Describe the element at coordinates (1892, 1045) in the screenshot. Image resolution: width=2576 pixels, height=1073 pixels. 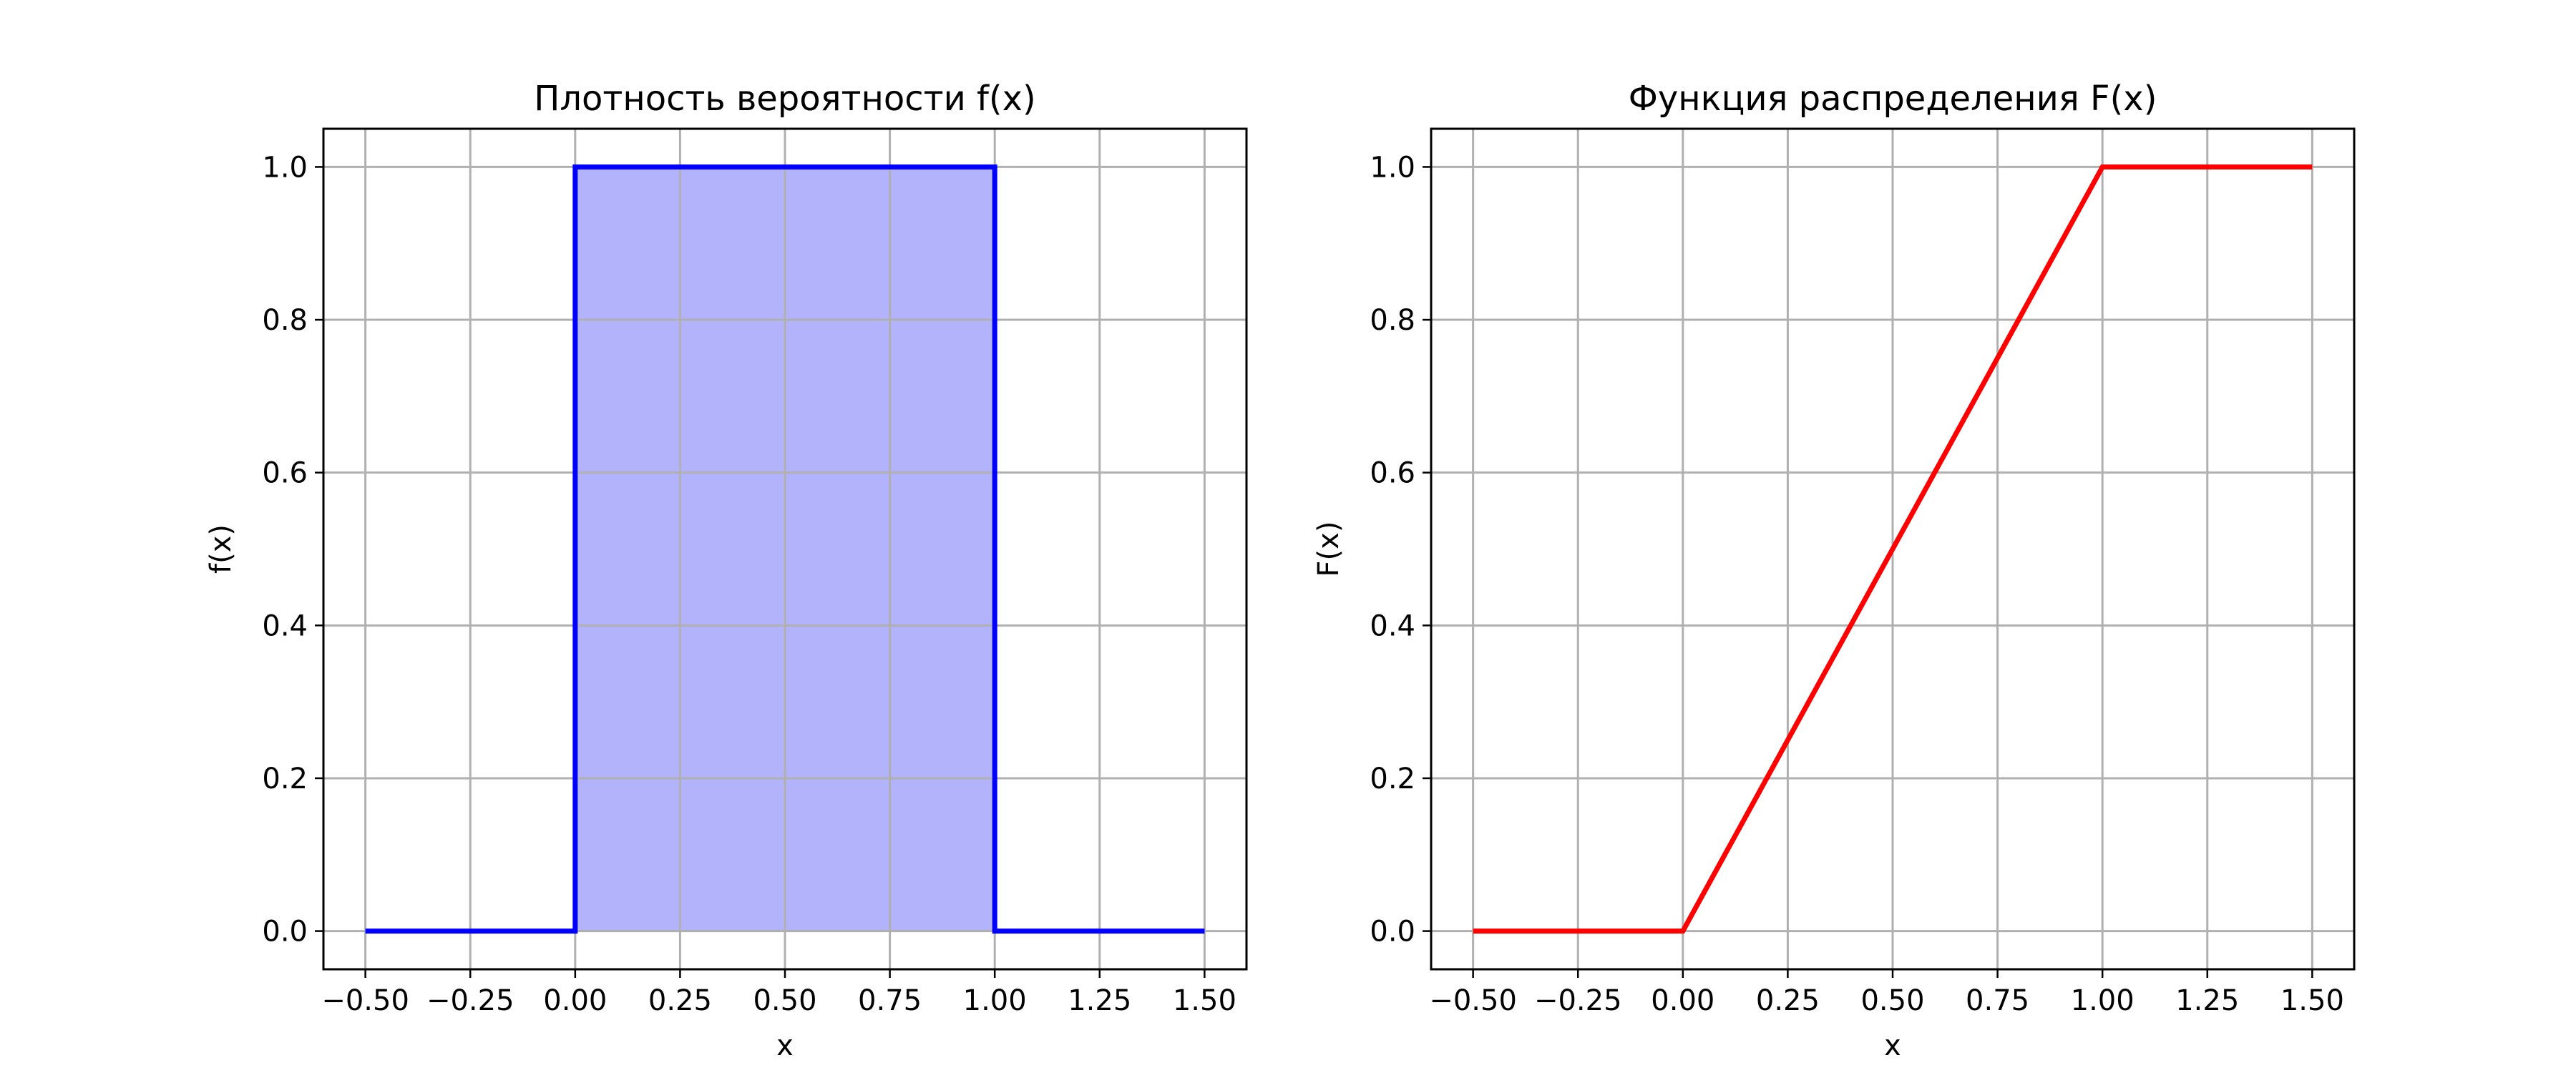
I see `x-axis-label-cdf: x` at that location.